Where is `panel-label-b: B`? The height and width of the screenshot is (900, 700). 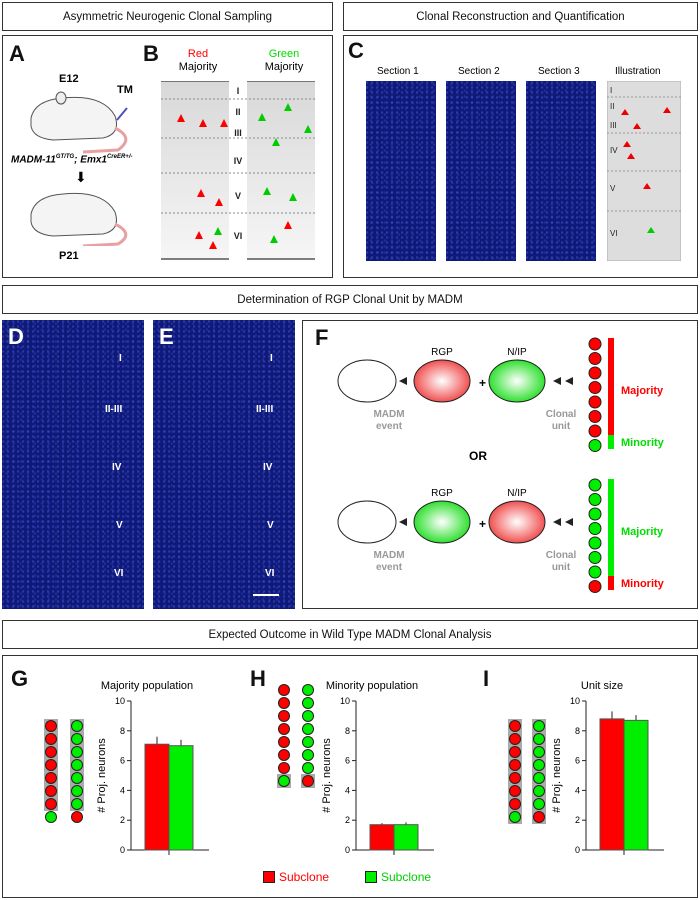
panel-label-b: B is located at coordinates (151, 53).